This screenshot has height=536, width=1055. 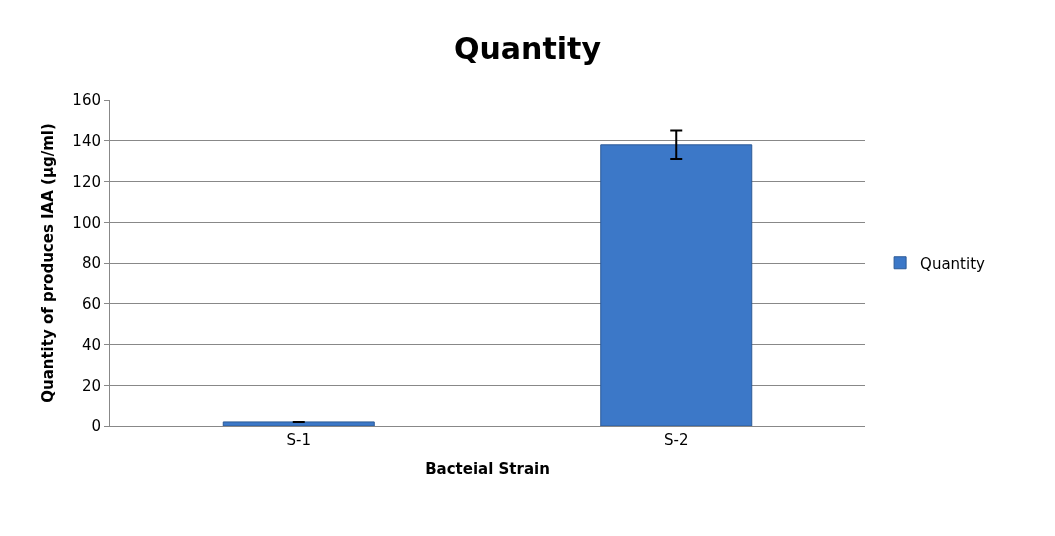 I want to click on x-tick-label: S-1, so click(x=298, y=440).